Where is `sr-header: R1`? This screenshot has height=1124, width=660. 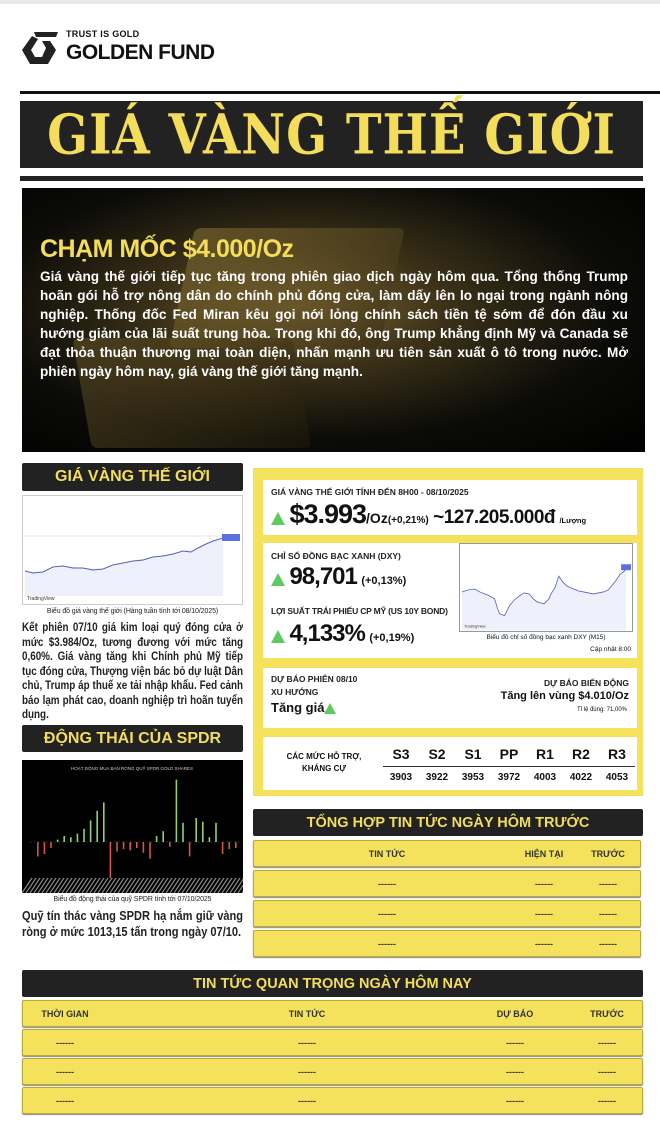
sr-header: R1 is located at coordinates (545, 753).